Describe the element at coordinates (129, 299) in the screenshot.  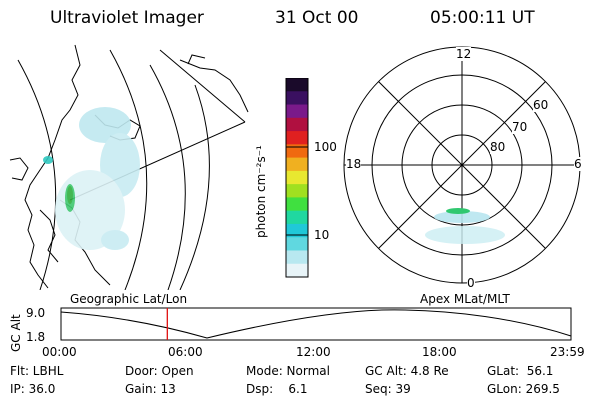
I see `timeline-left-label: Geographic Lat/Lon` at that location.